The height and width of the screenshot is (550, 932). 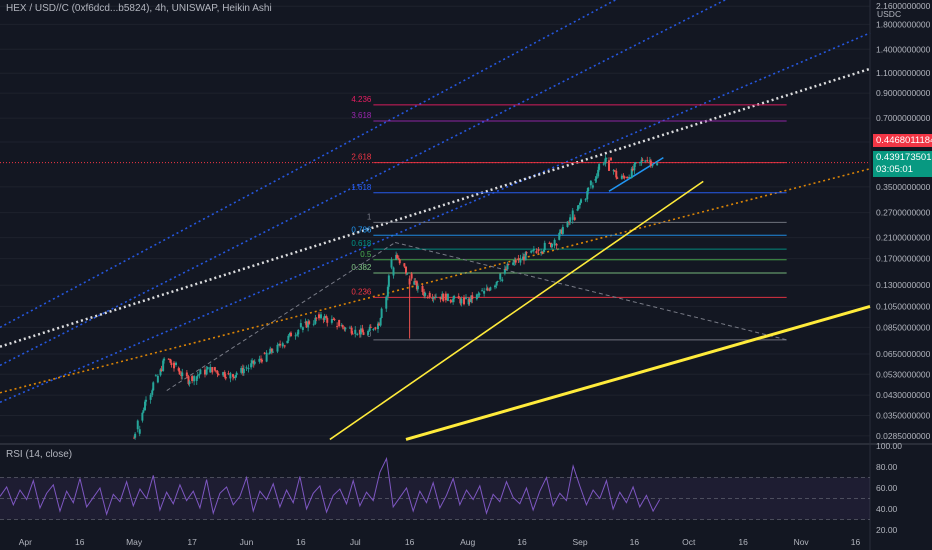 I want to click on candle-countdown: 03:05:01, so click(x=894, y=169).